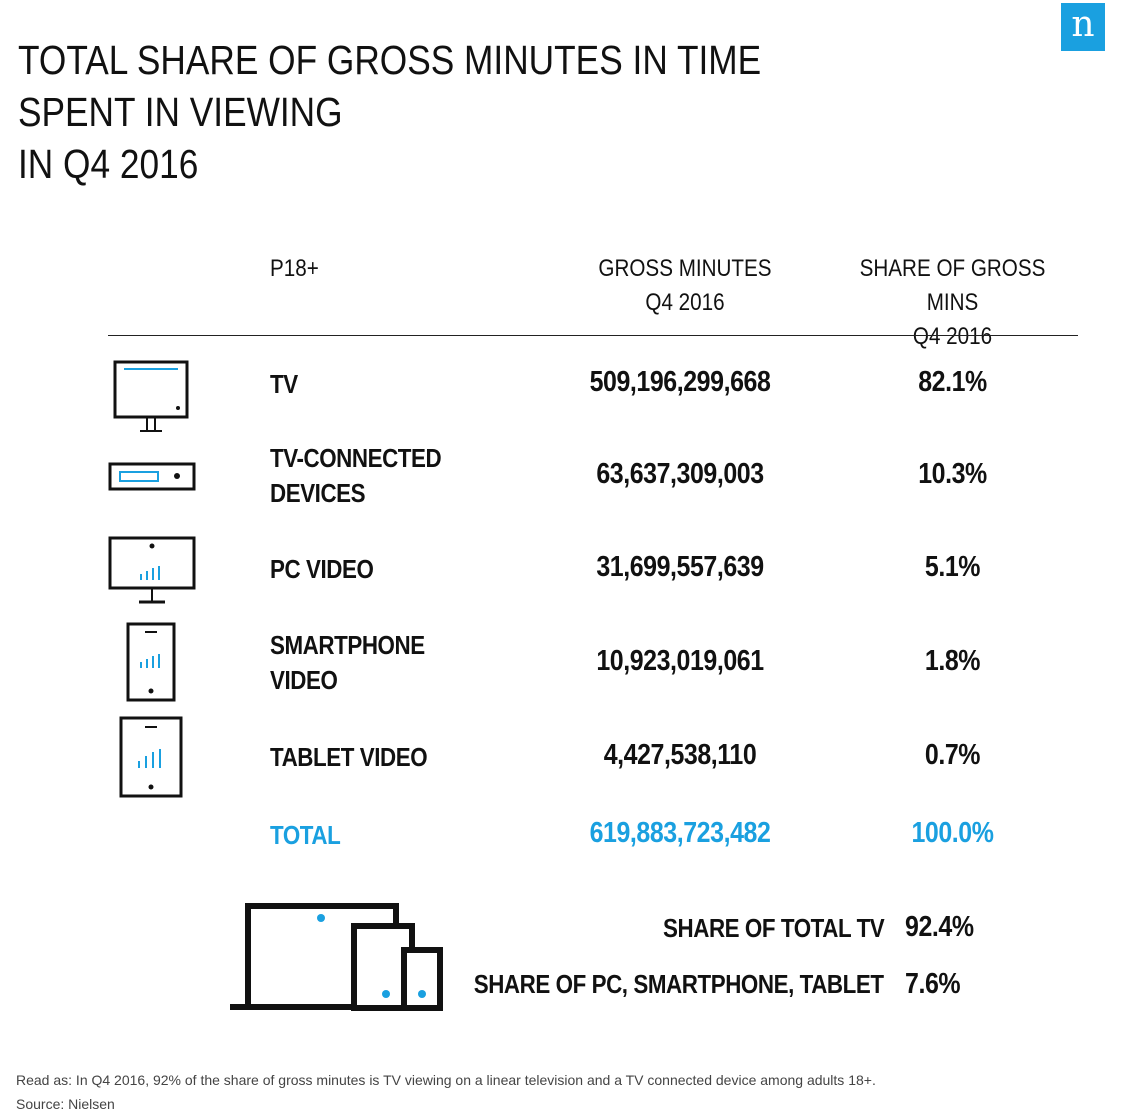 The height and width of the screenshot is (1118, 1136). What do you see at coordinates (952, 755) in the screenshot?
I see `row-share-tablet: 0.7%` at bounding box center [952, 755].